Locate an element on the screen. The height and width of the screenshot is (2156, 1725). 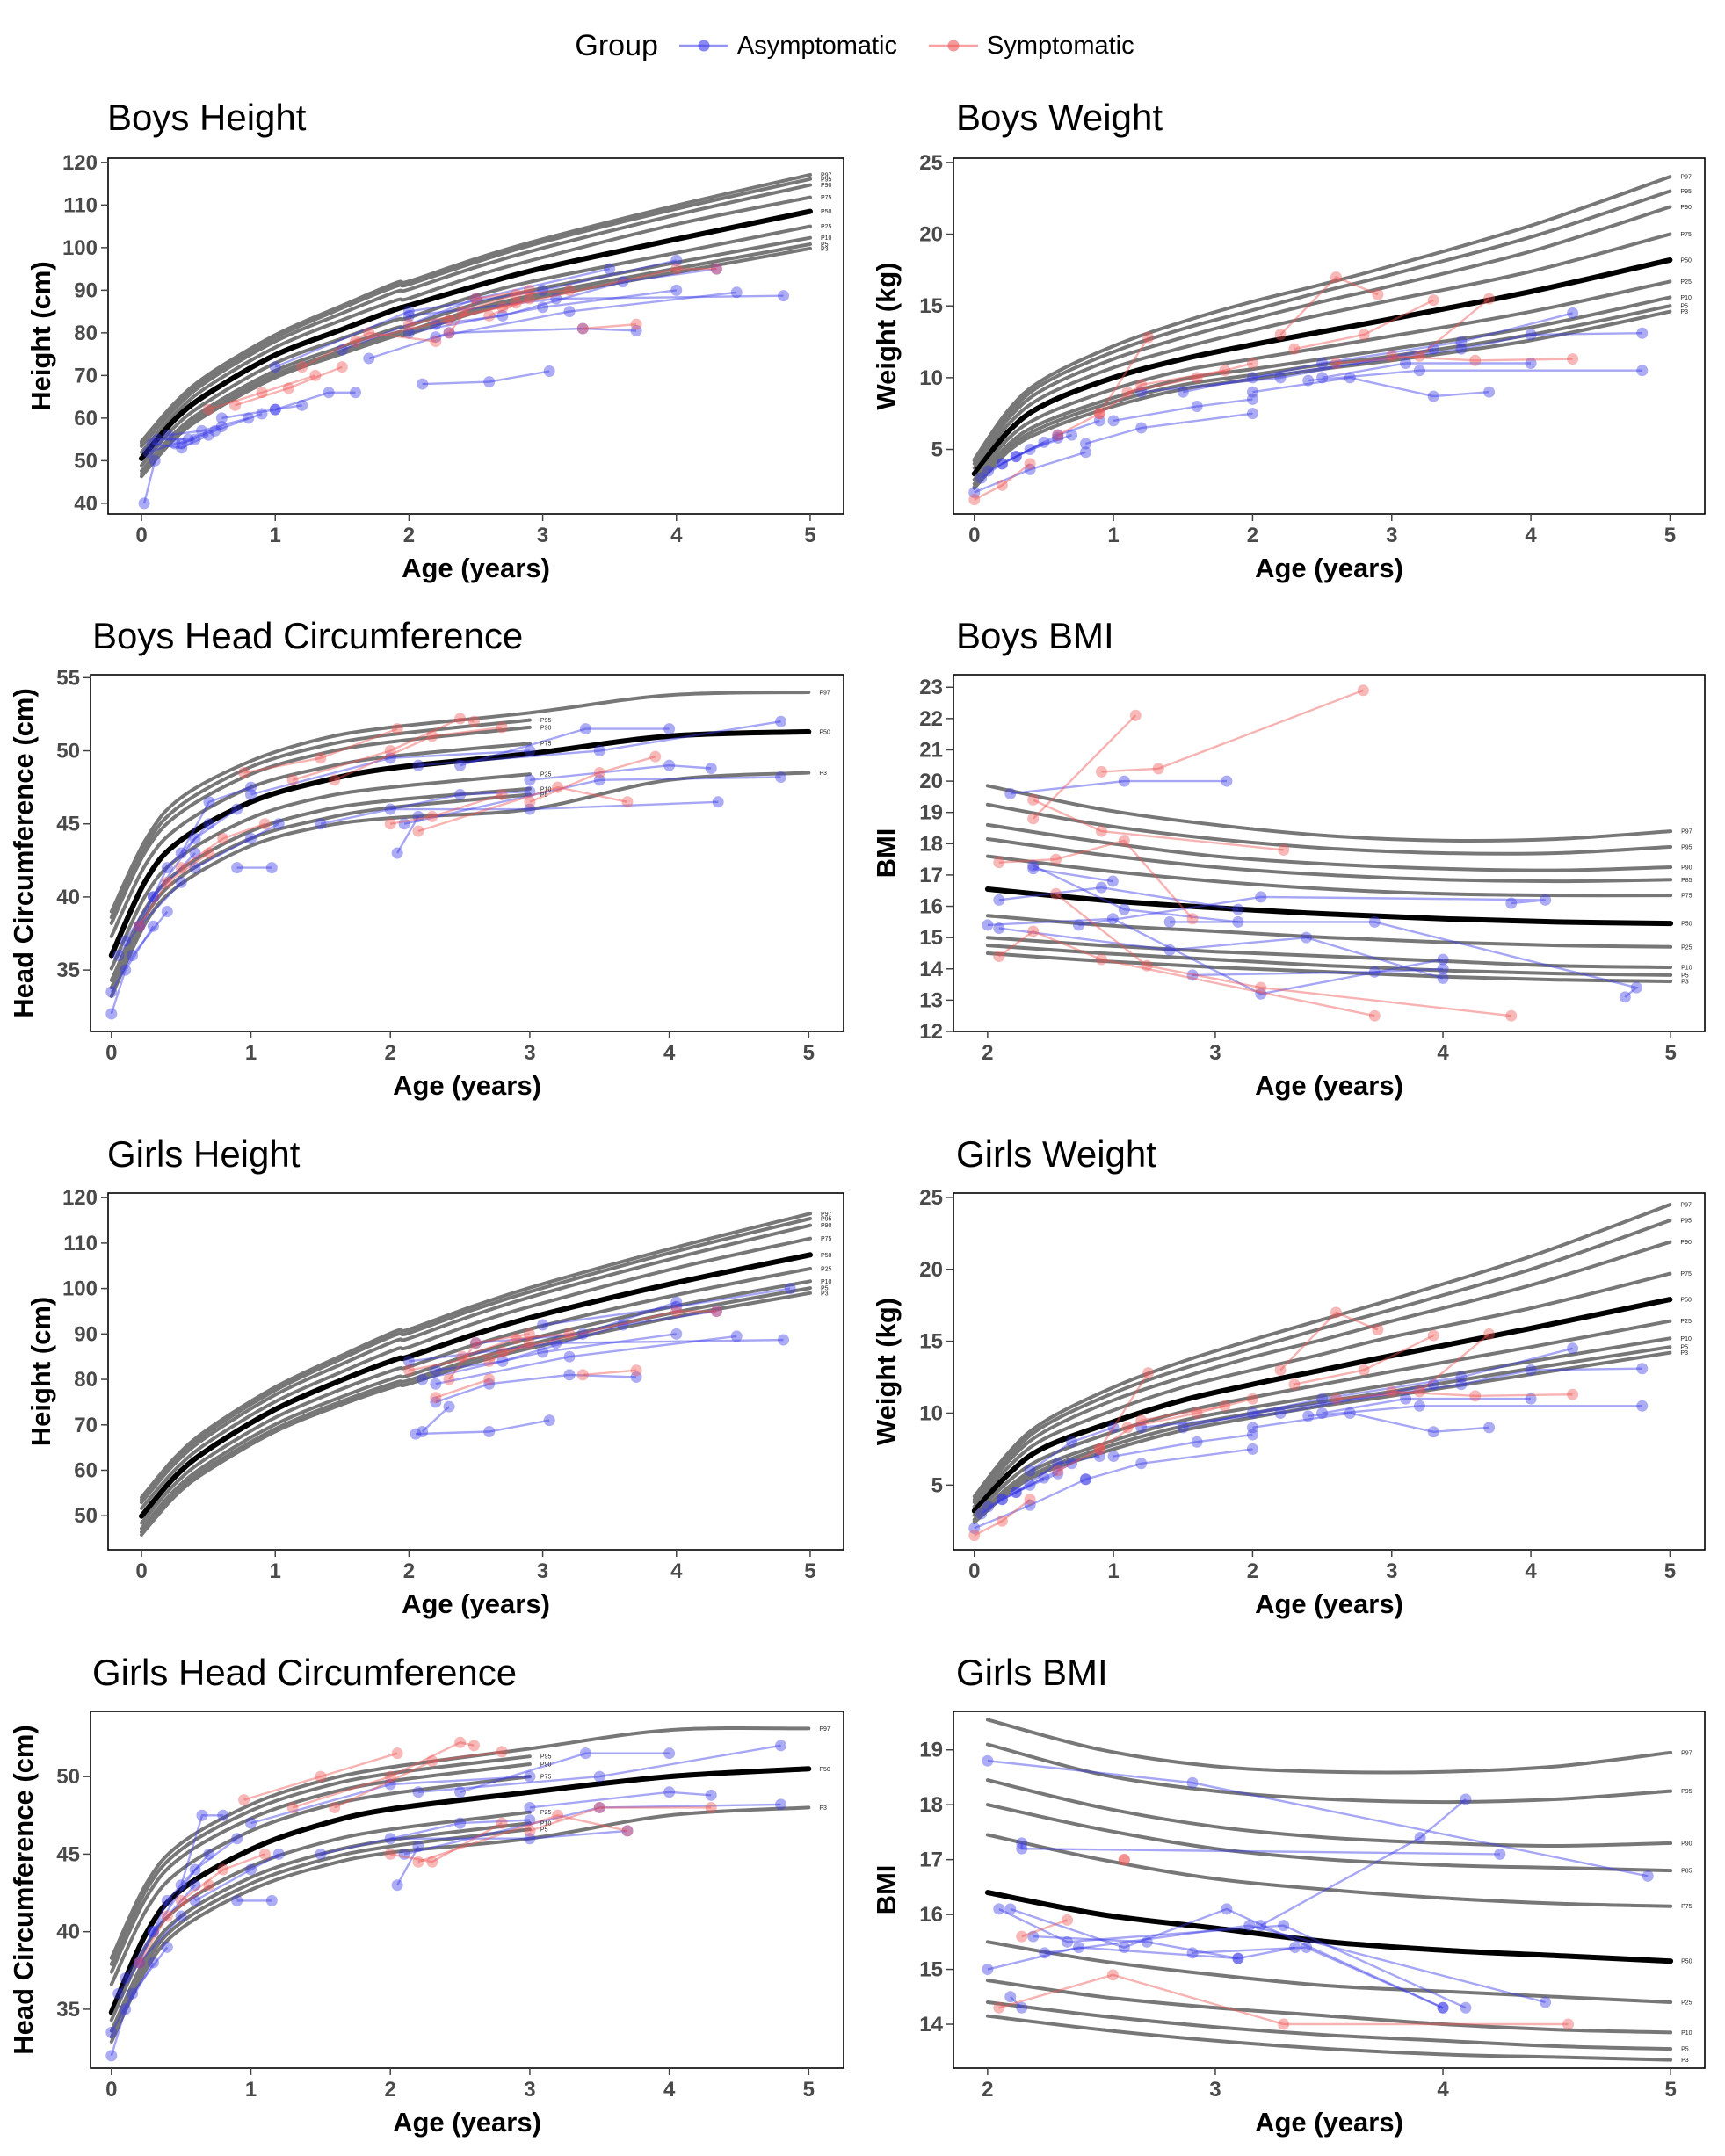
percentile-label-p75: P75 is located at coordinates (546, 1778).